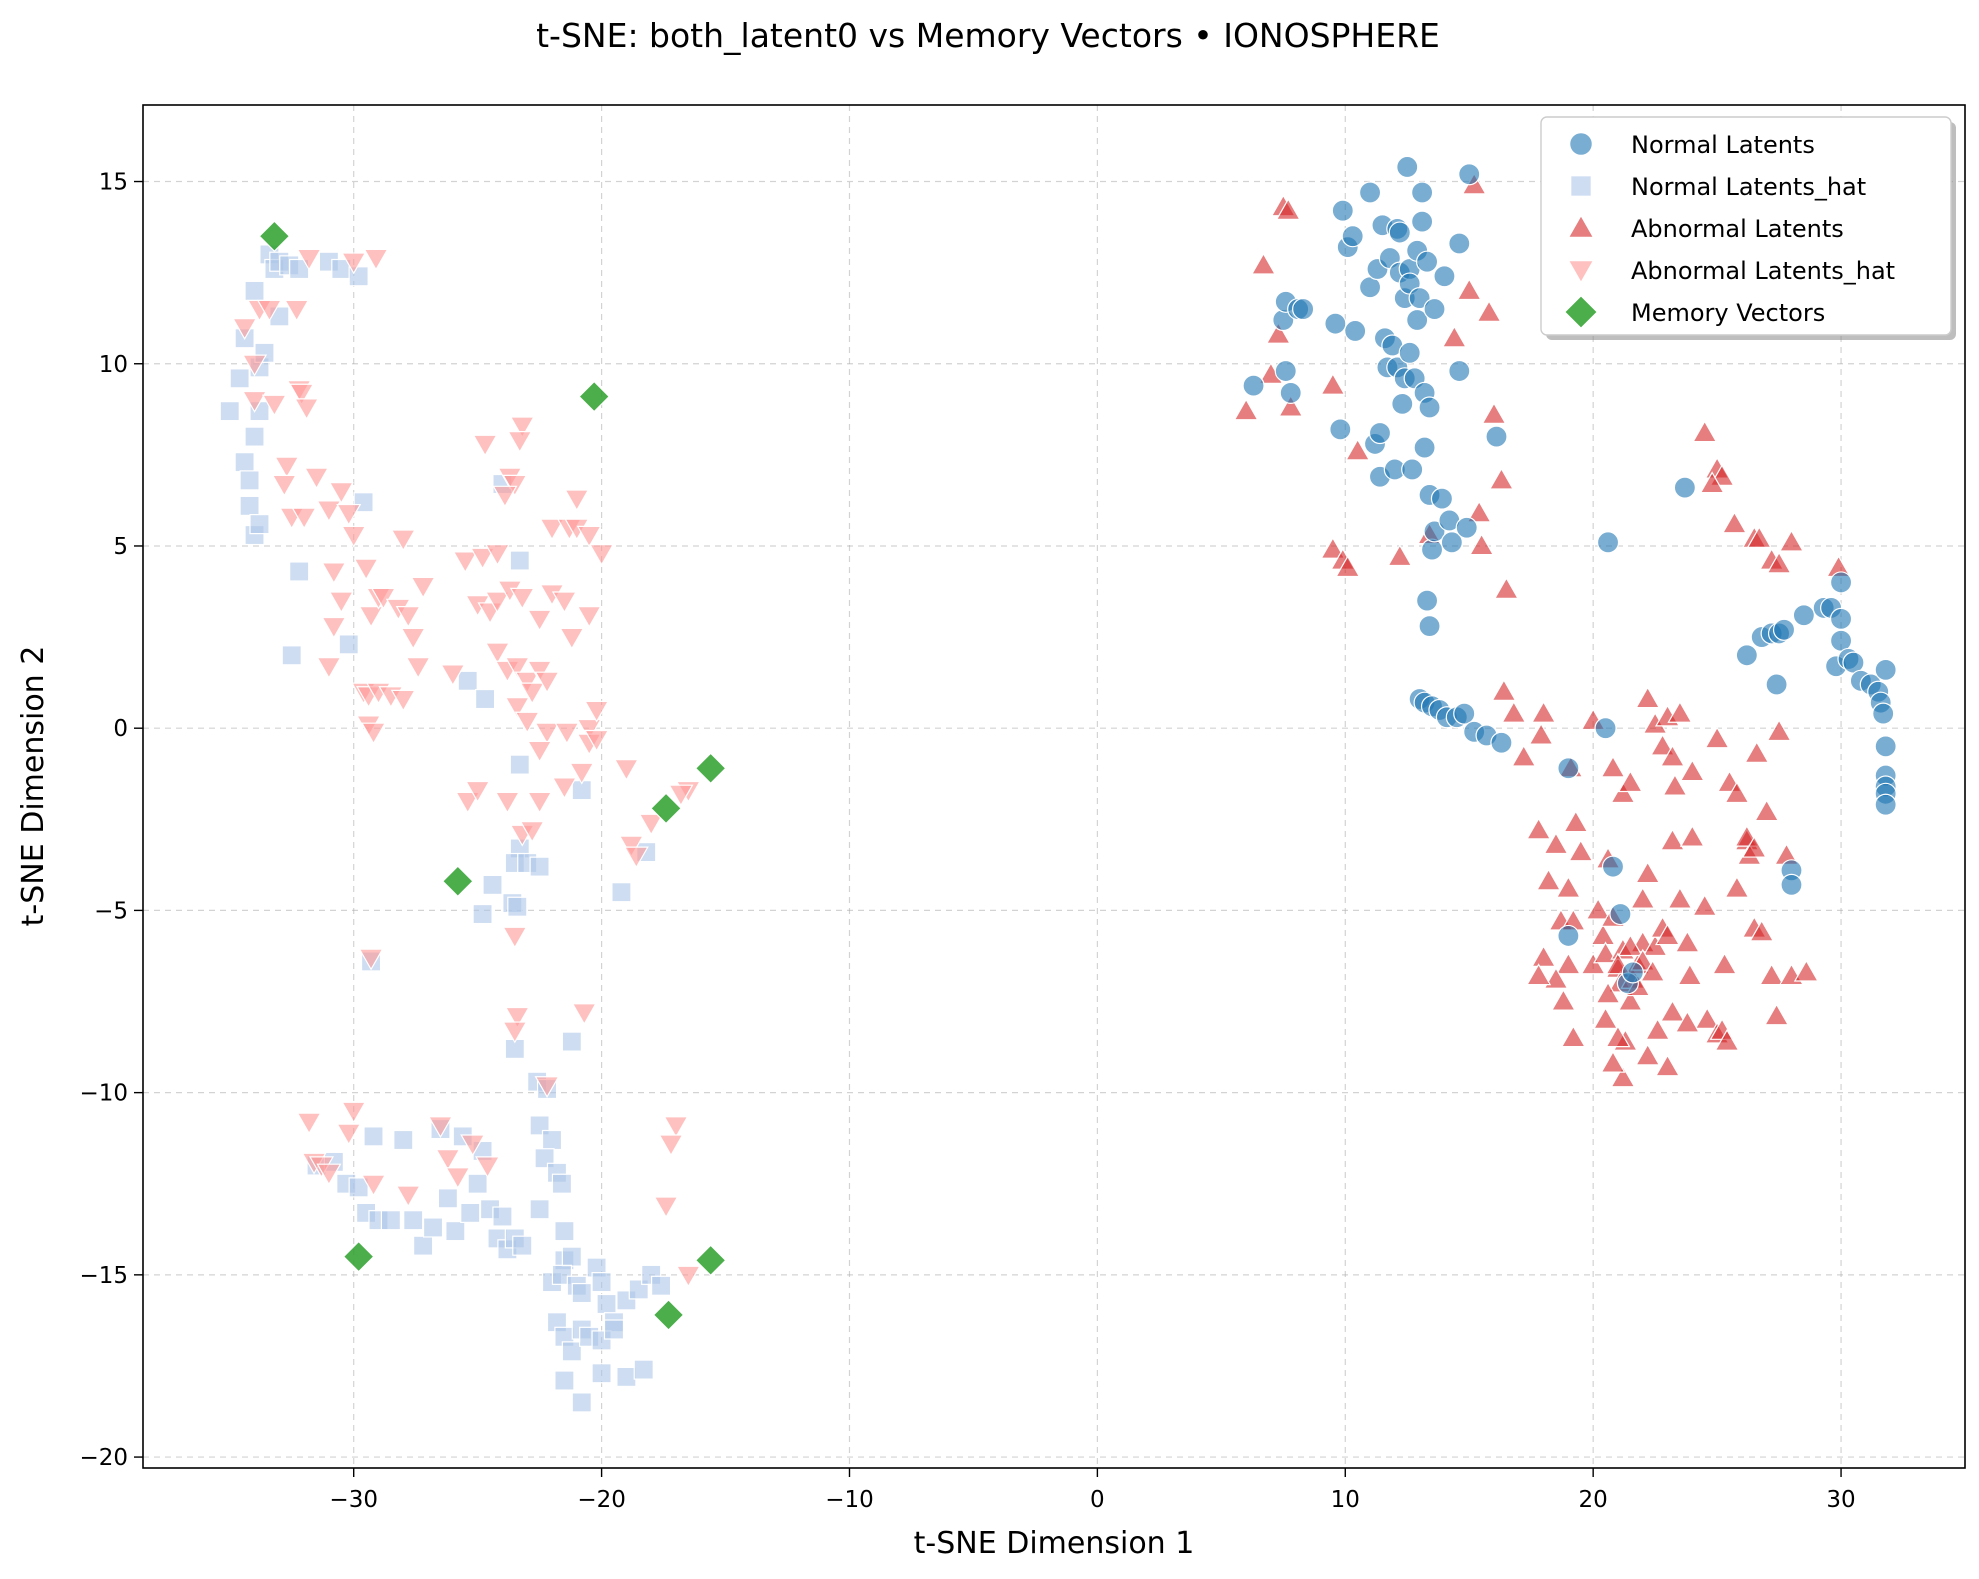 This screenshot has width=1979, height=1579. I want to click on legend-marker, so click(1581, 312).